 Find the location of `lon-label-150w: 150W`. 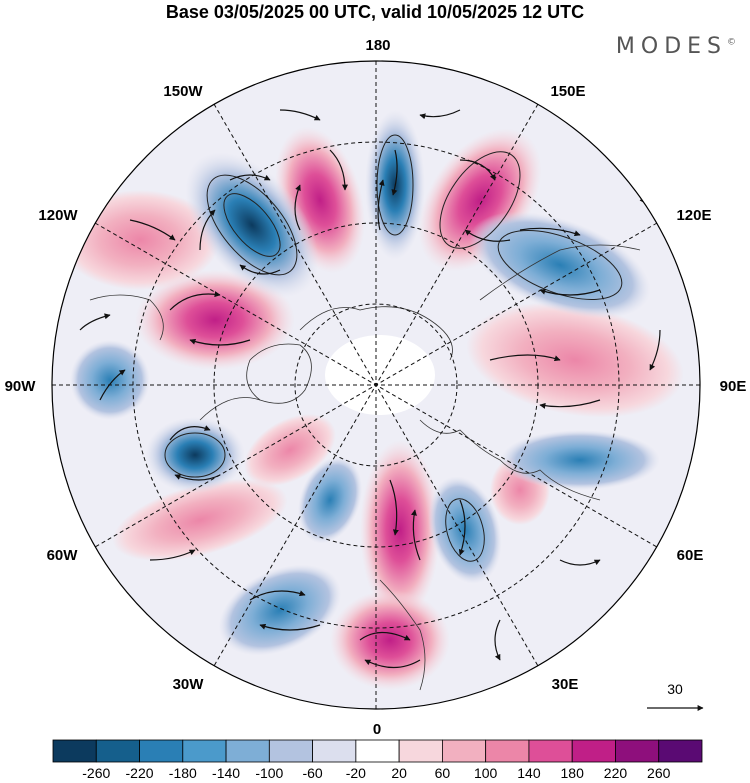

lon-label-150w: 150W is located at coordinates (183, 91).